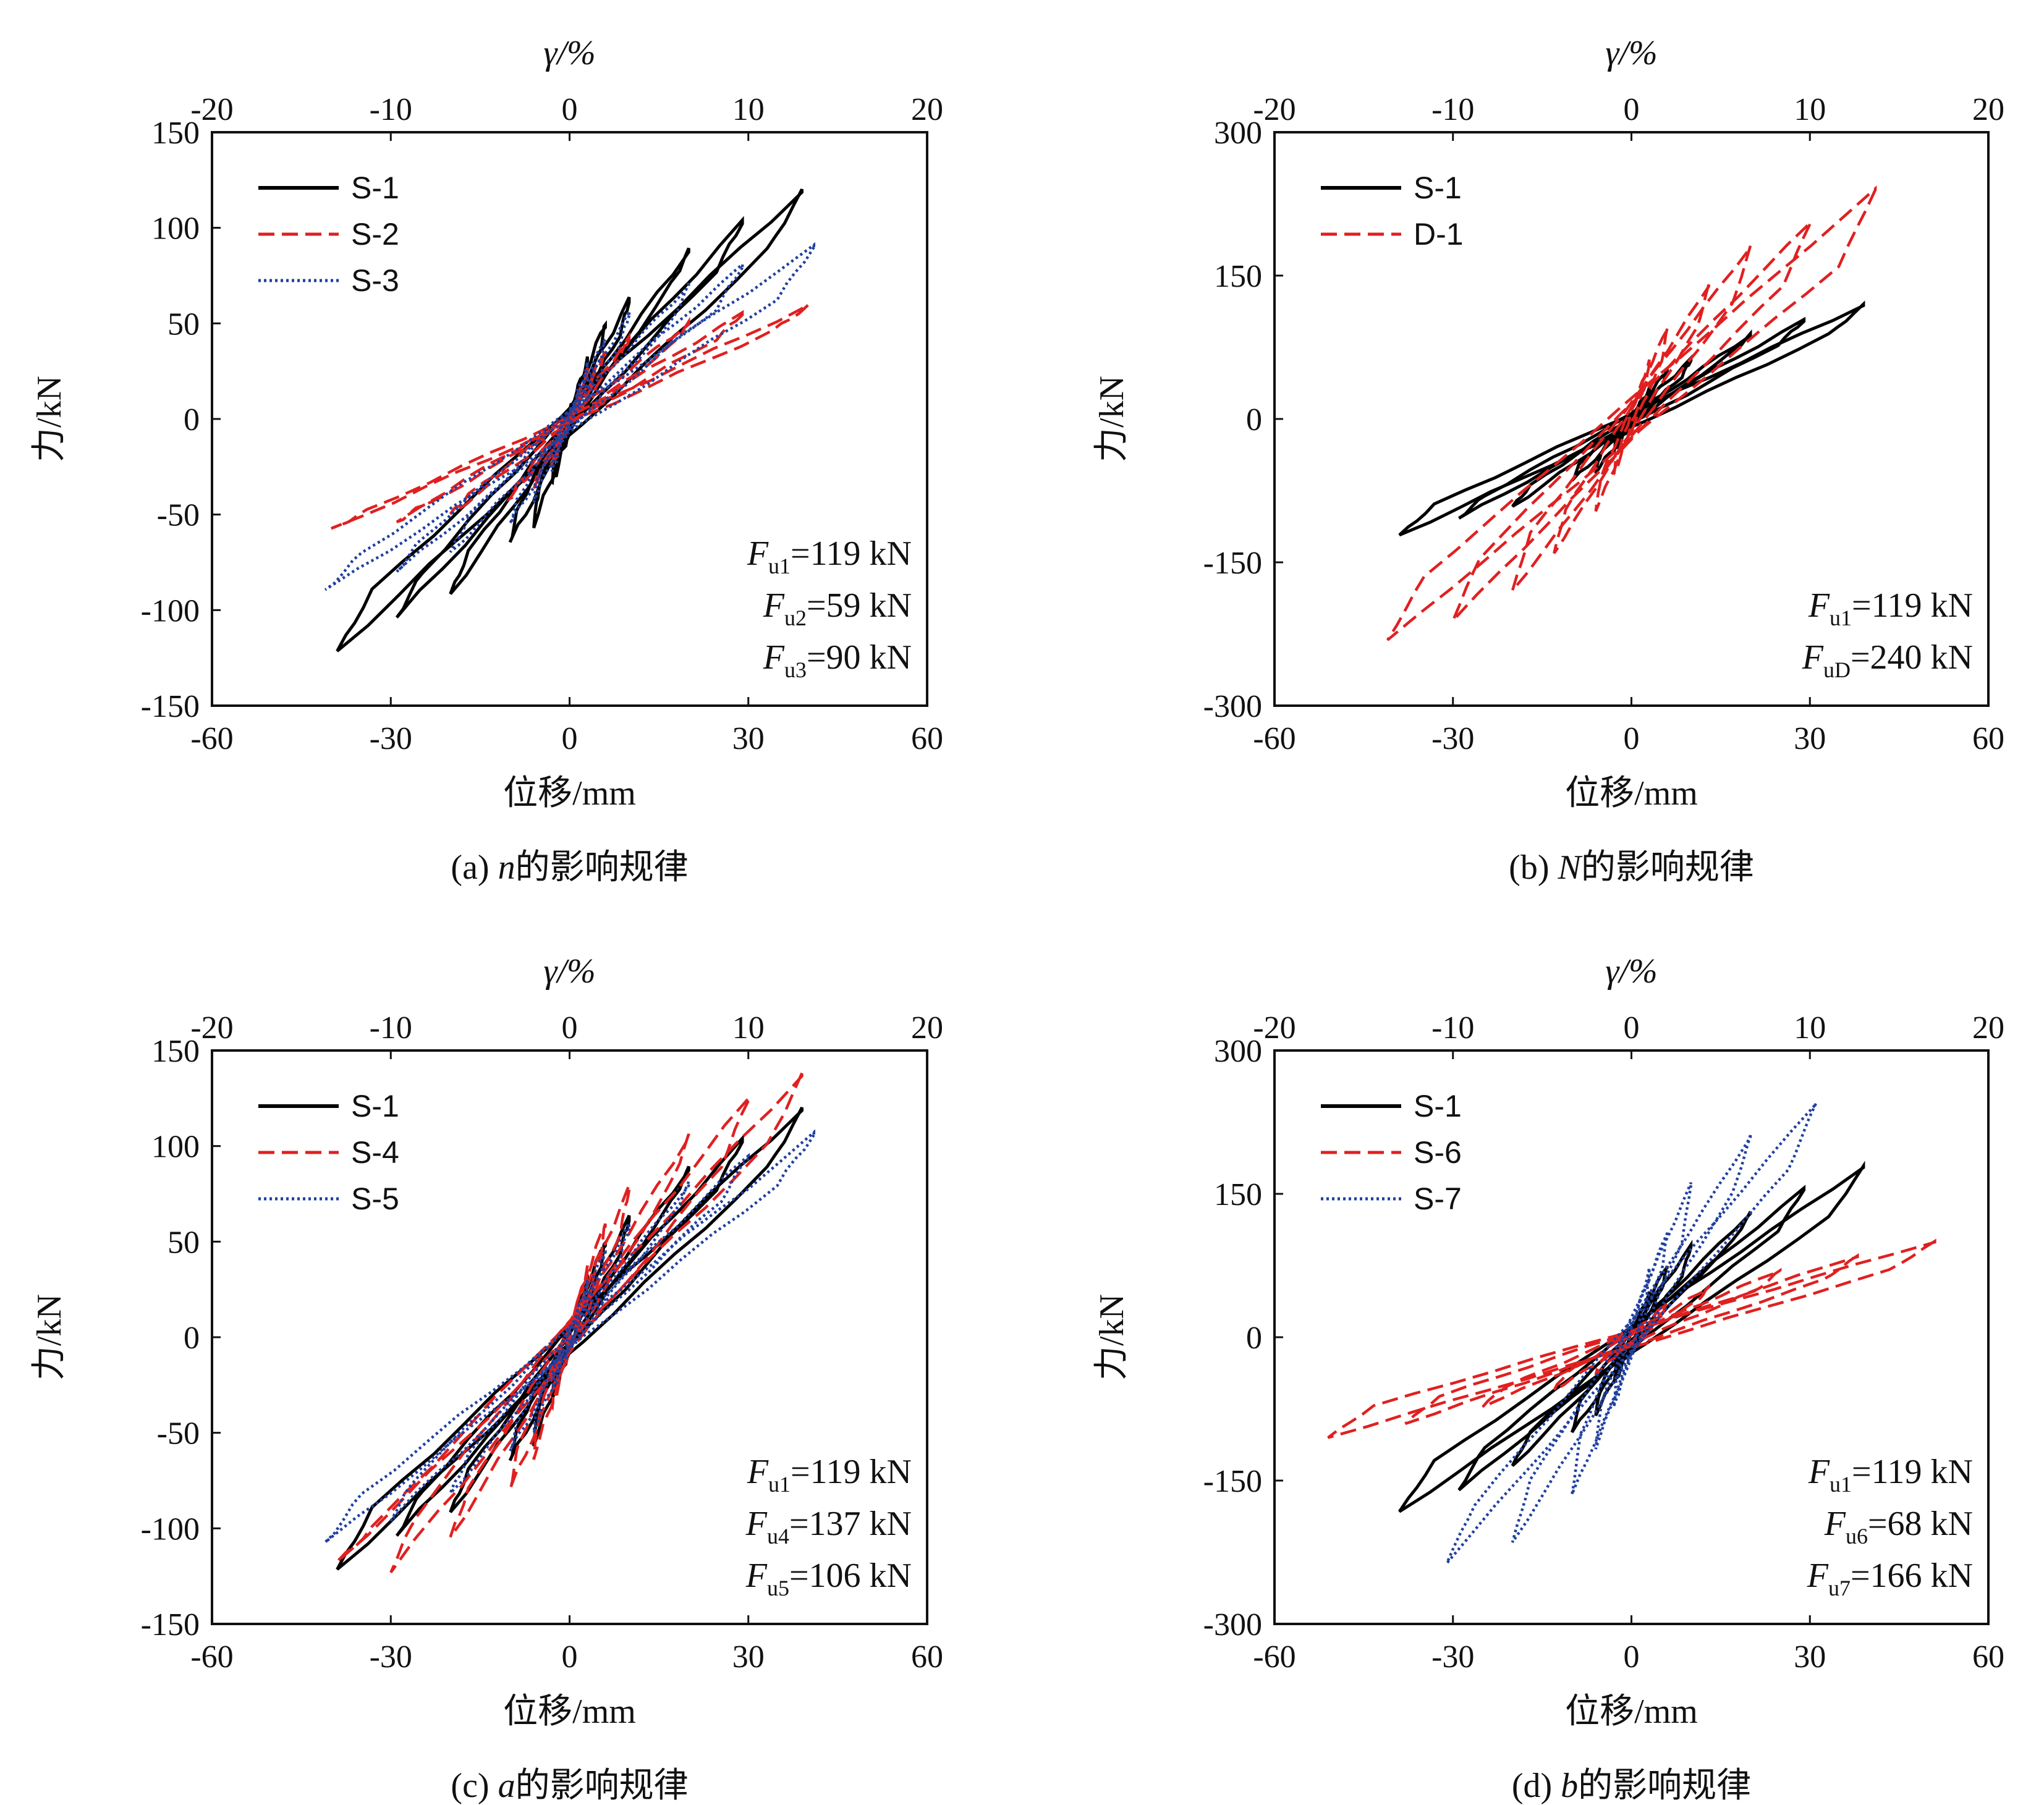 Image resolution: width=2044 pixels, height=1805 pixels. What do you see at coordinates (1839, 1588) in the screenshot?
I see `annotation-subscript: u7` at bounding box center [1839, 1588].